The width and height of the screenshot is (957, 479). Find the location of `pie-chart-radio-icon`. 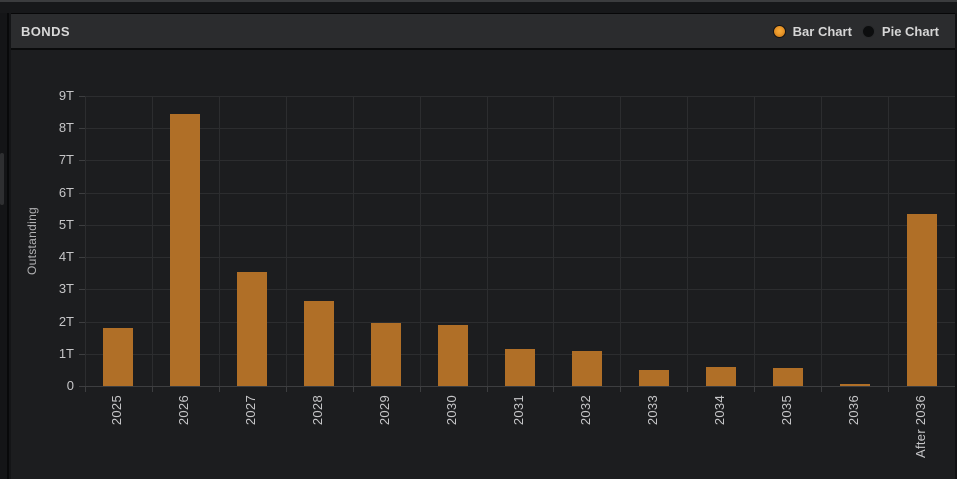

pie-chart-radio-icon is located at coordinates (868, 31).